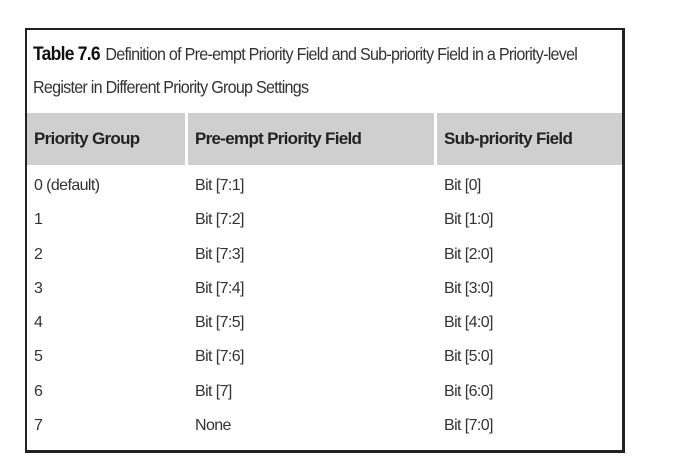 The width and height of the screenshot is (678, 464). What do you see at coordinates (38, 357) in the screenshot?
I see `priority-group-cell: 5` at bounding box center [38, 357].